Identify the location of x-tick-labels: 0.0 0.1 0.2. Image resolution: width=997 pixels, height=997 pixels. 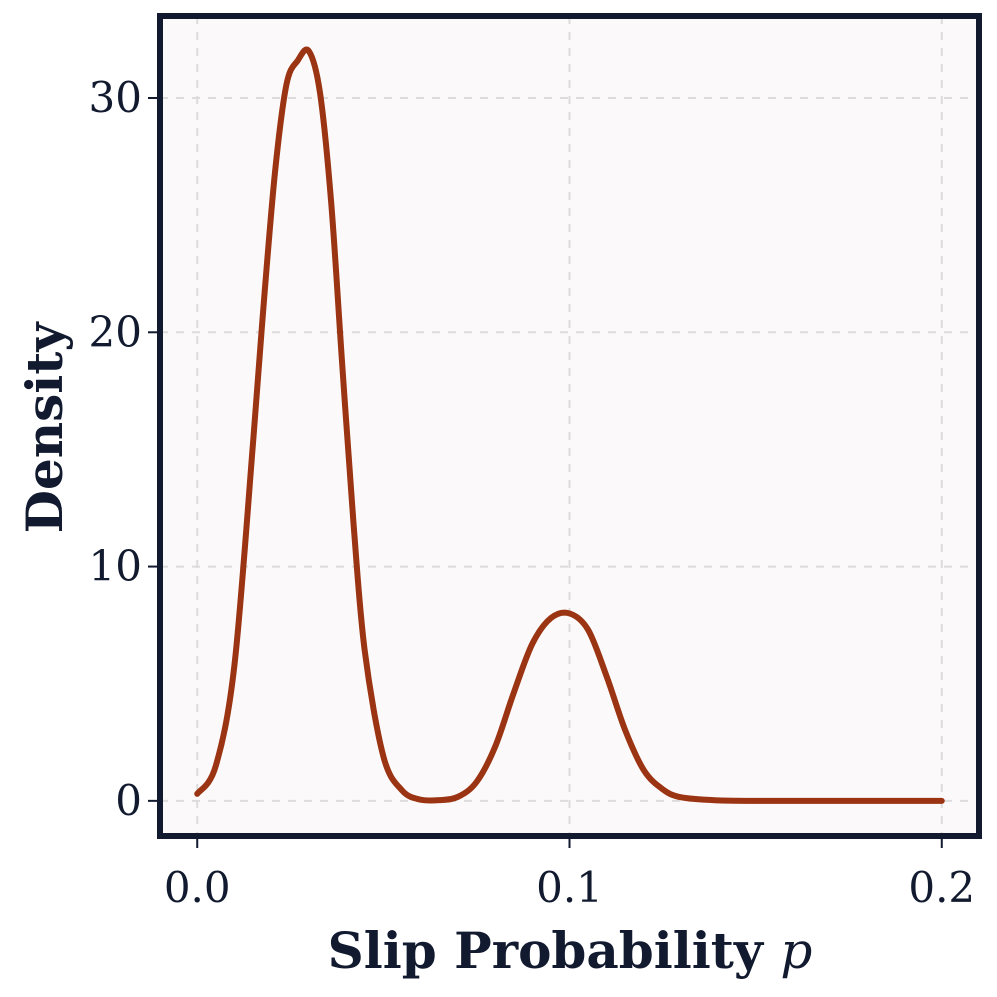
(569, 887).